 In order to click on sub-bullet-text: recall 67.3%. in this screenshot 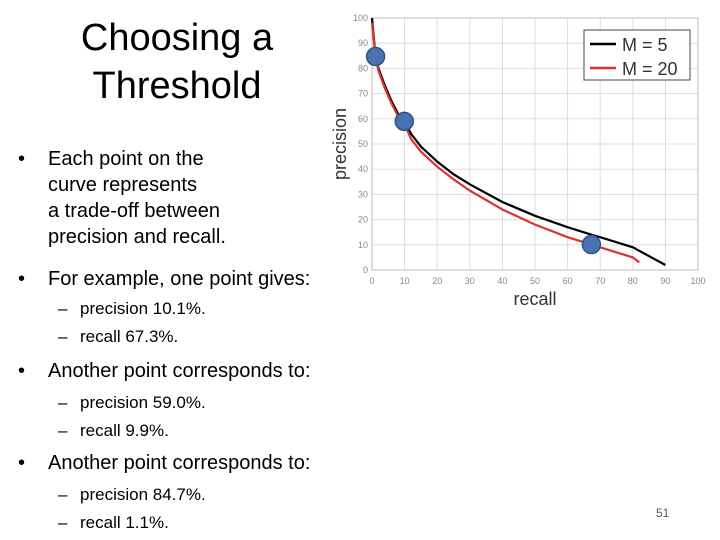, I will do `click(129, 336)`.